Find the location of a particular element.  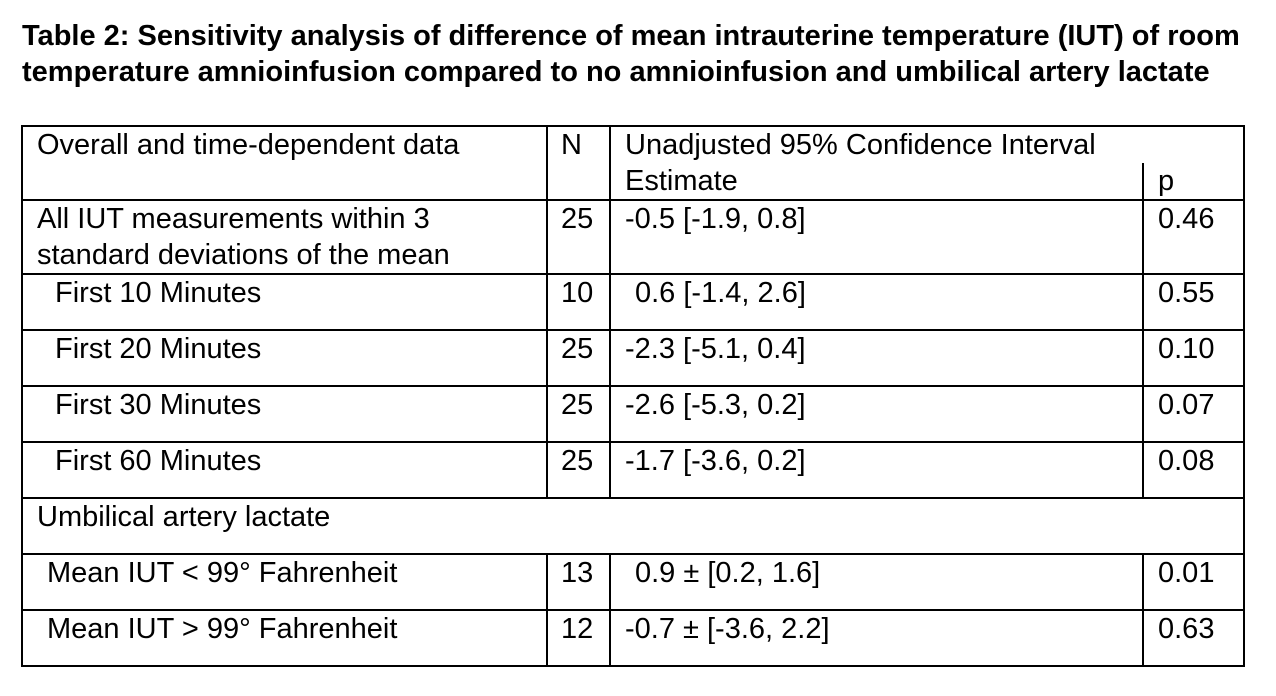

row-estimate: 0.6 [-1.4, 2.6] is located at coordinates (876, 302).